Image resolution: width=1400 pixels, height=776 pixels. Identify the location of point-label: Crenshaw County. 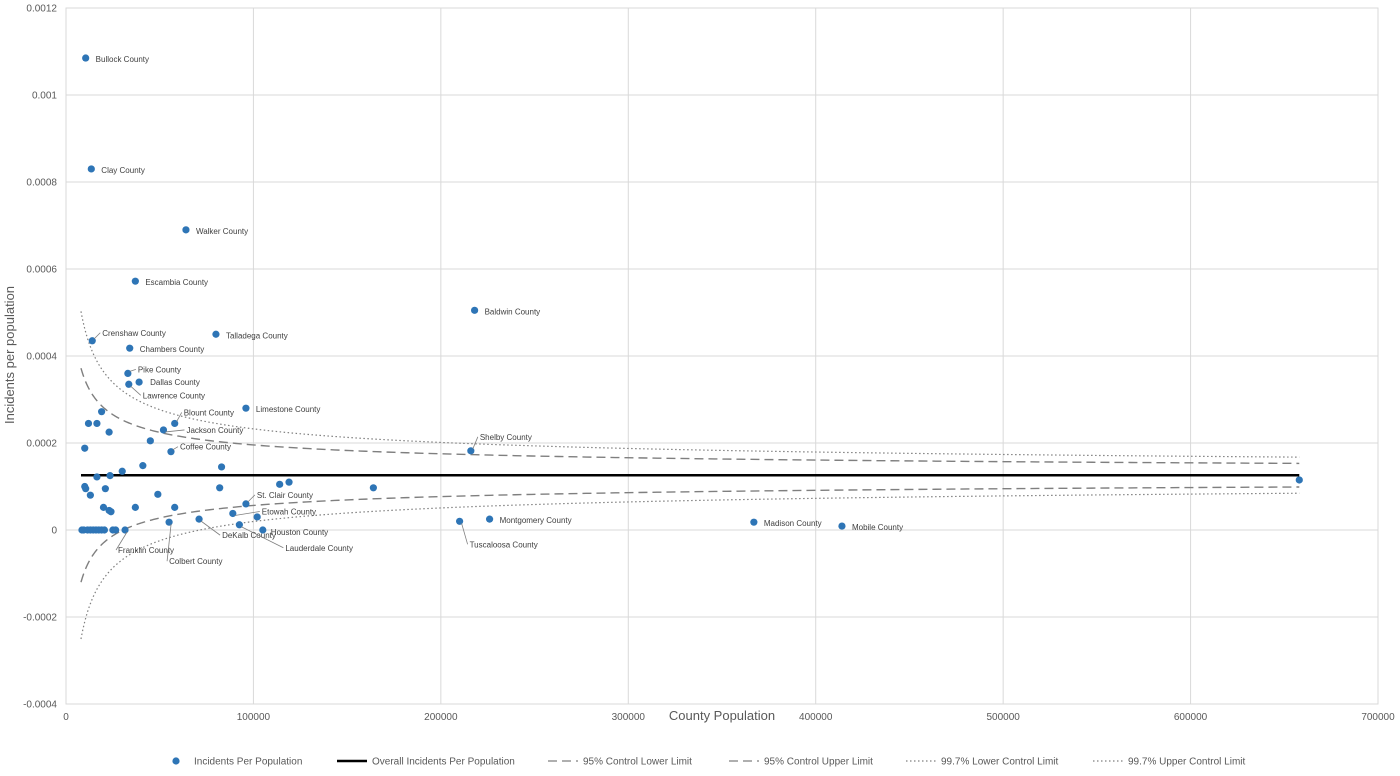
(134, 333).